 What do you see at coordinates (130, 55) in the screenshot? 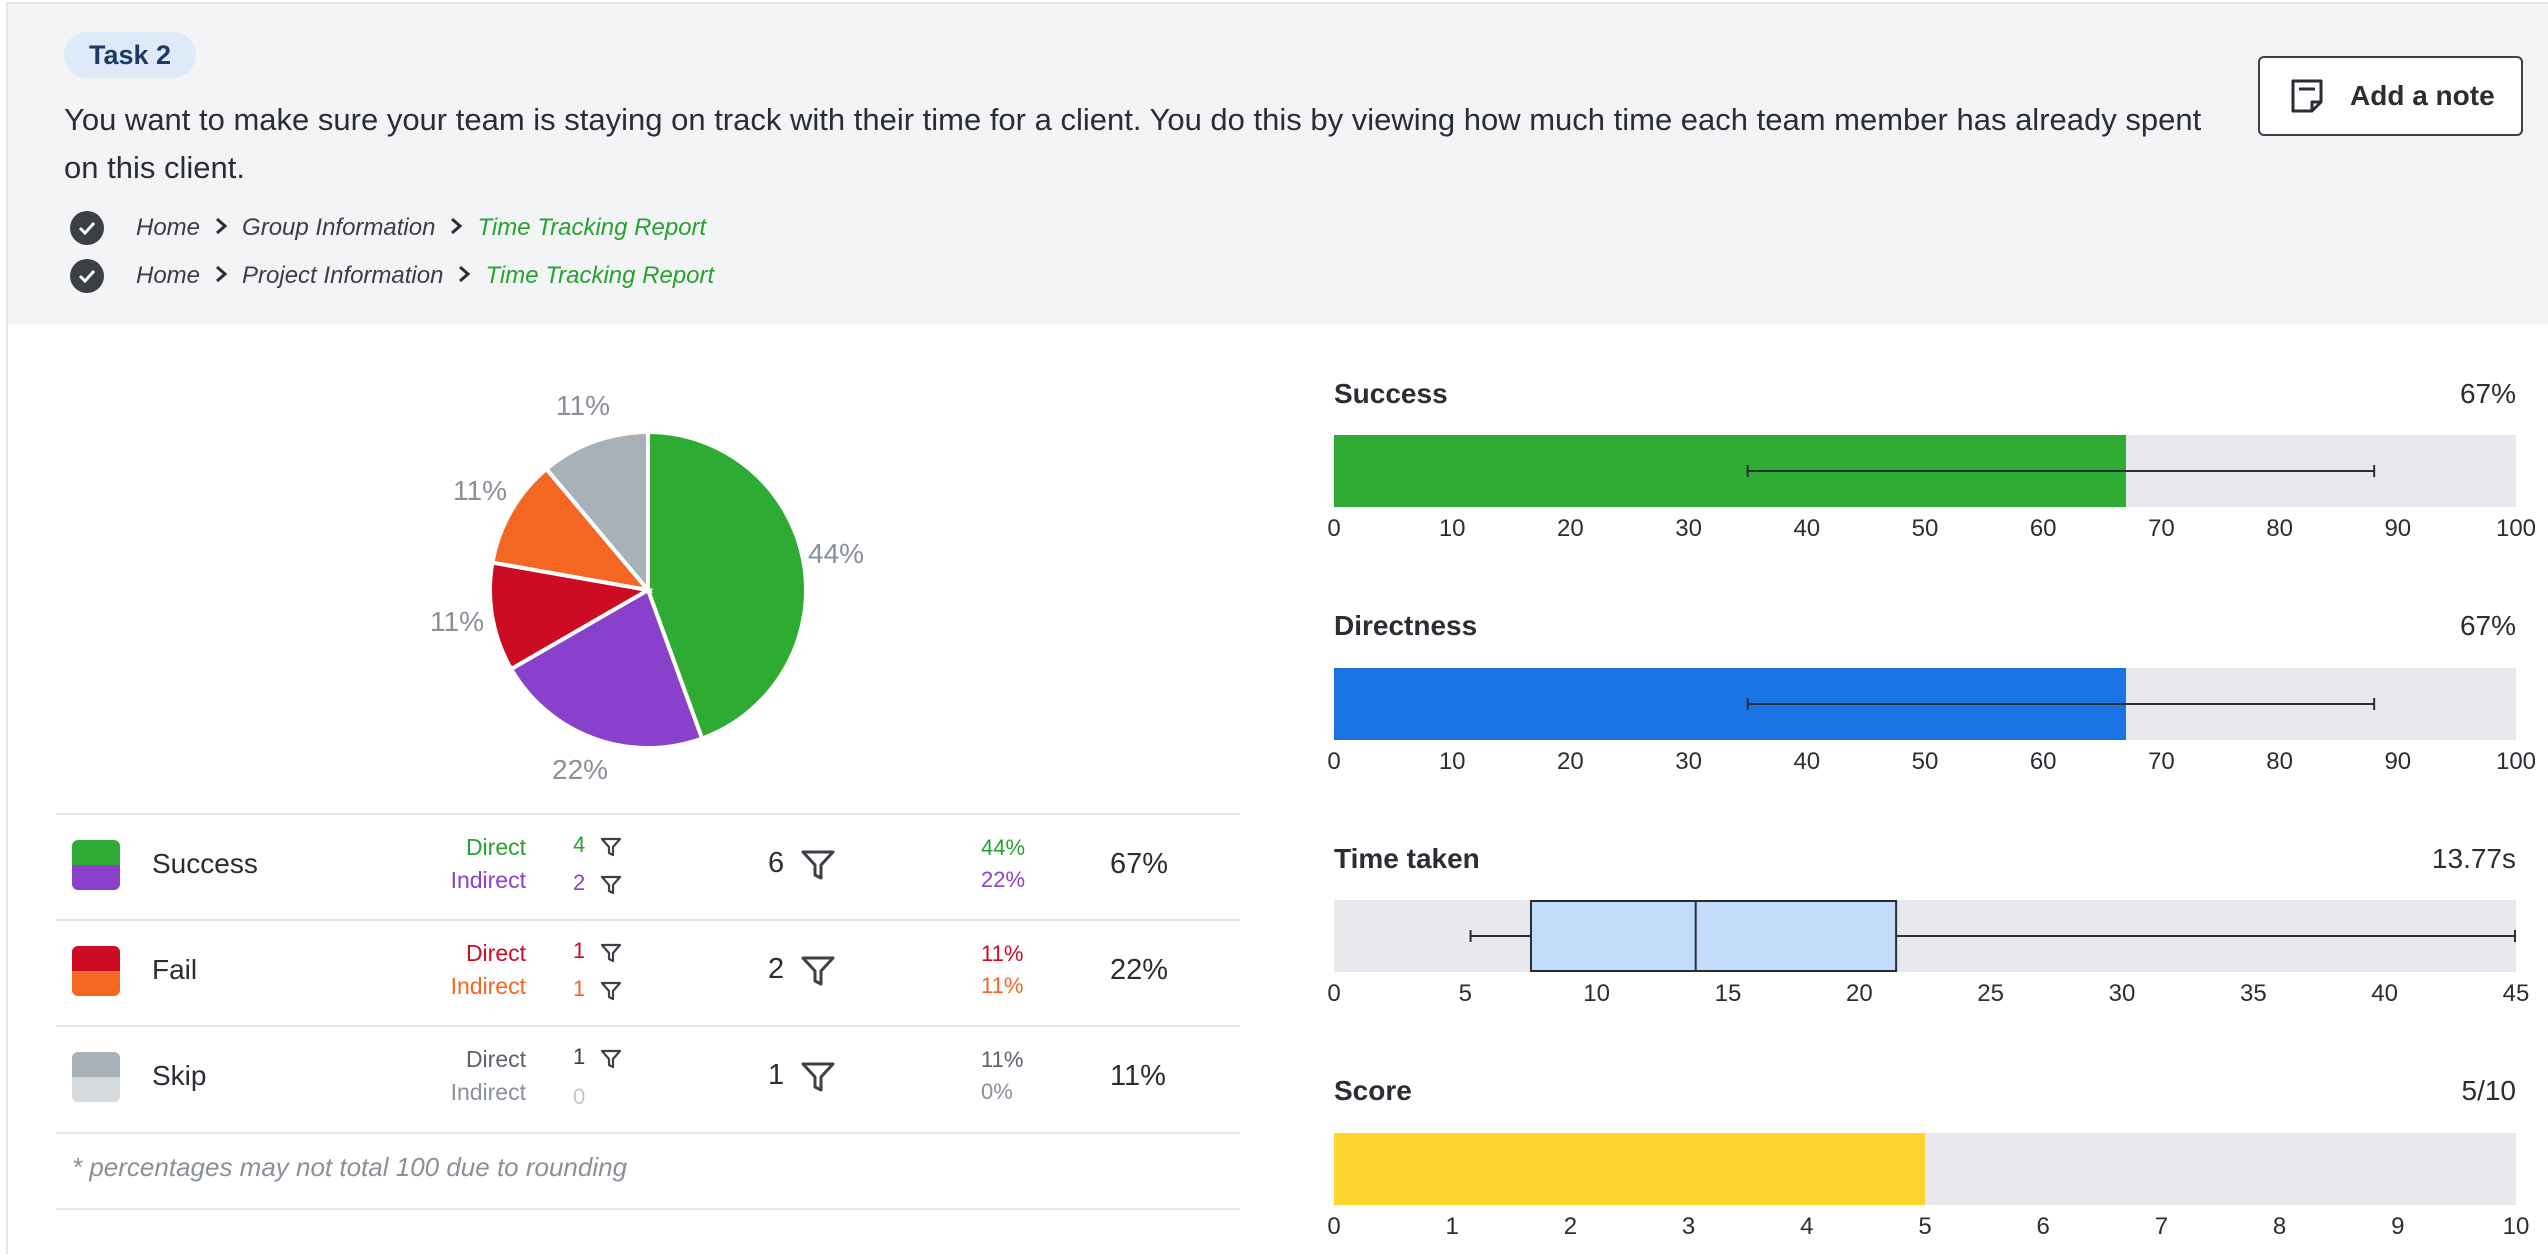
I see `task-badge: Task 2` at bounding box center [130, 55].